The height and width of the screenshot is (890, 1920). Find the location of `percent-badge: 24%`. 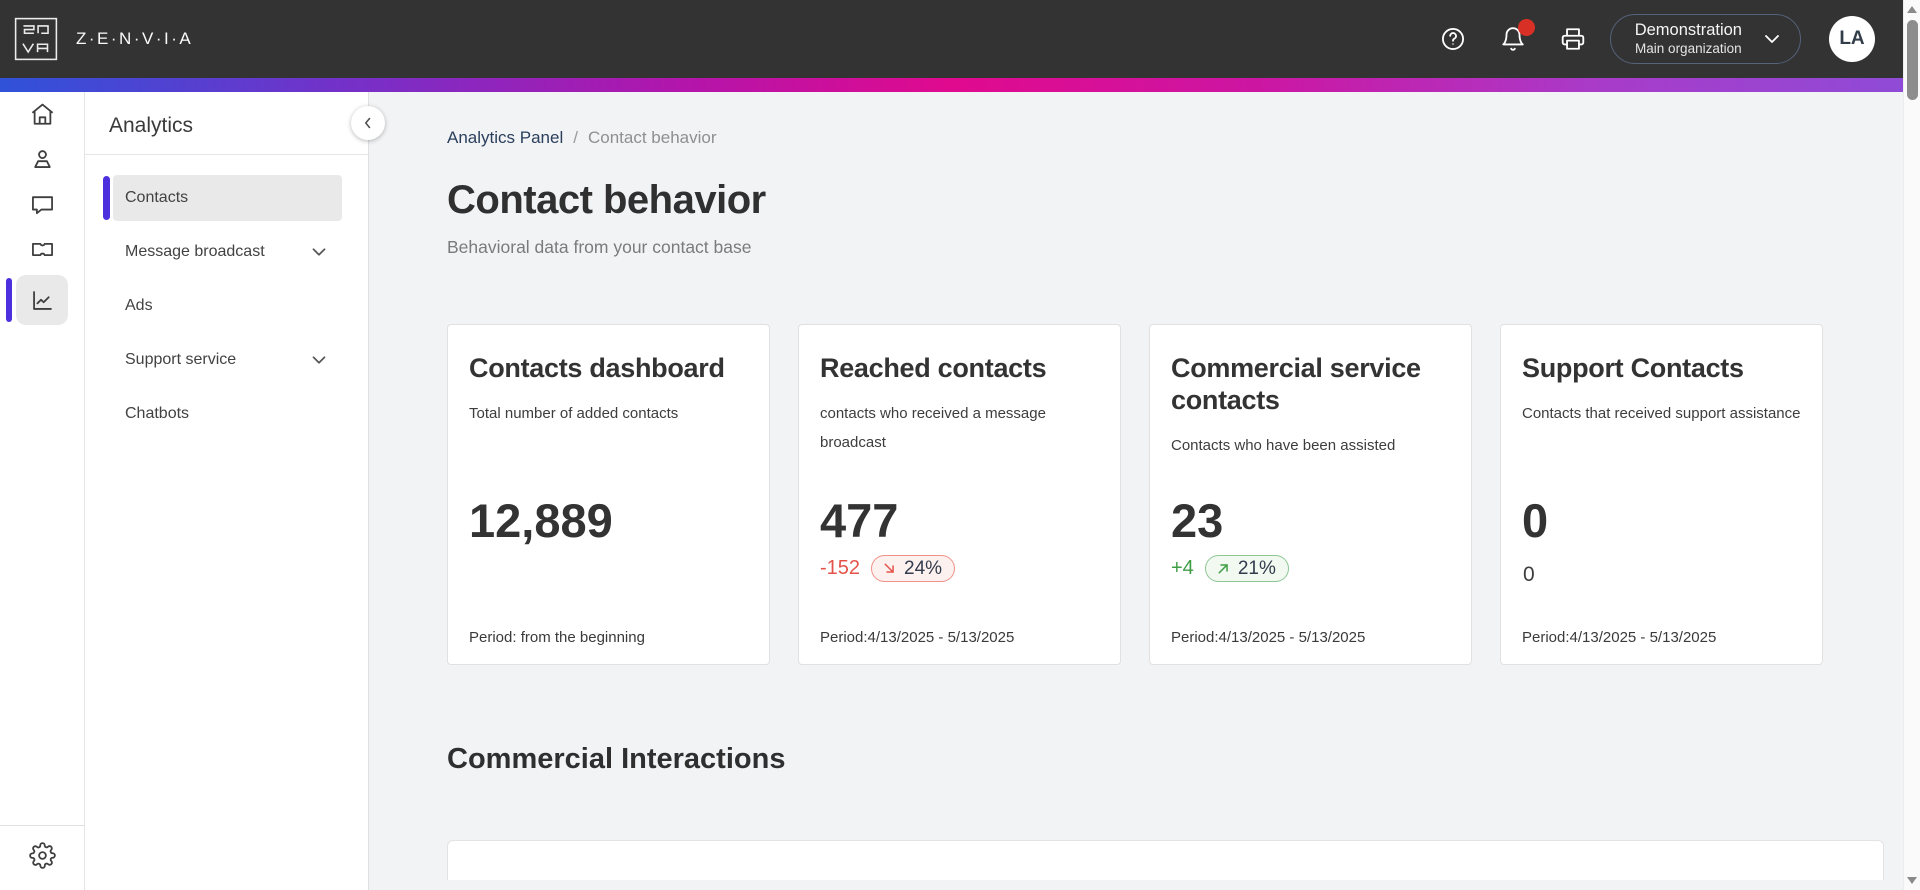

percent-badge: 24% is located at coordinates (913, 568).